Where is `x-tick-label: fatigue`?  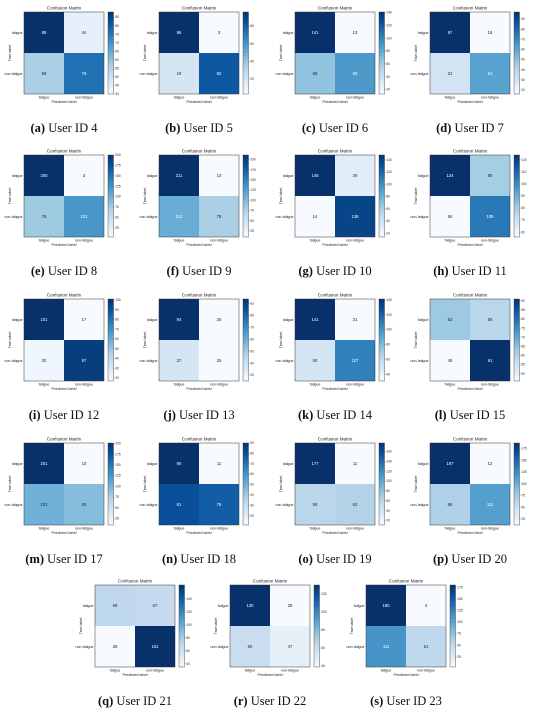 x-tick-label: fatigue is located at coordinates (315, 529).